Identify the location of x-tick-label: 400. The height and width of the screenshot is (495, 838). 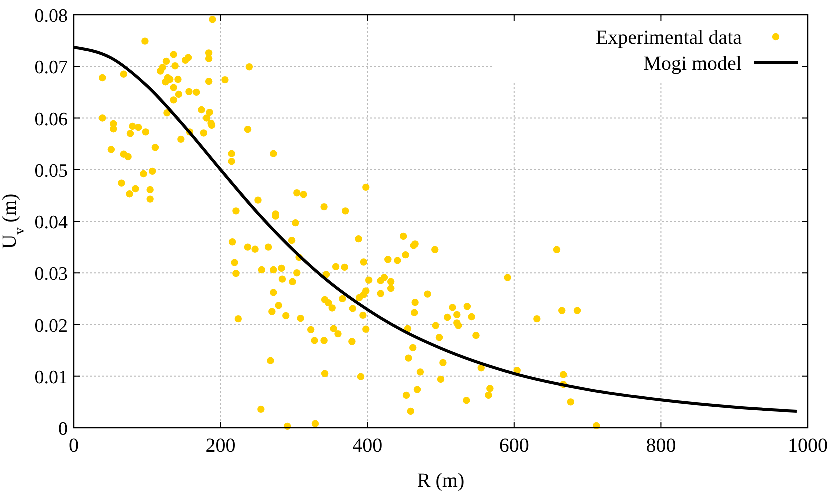
(367, 446).